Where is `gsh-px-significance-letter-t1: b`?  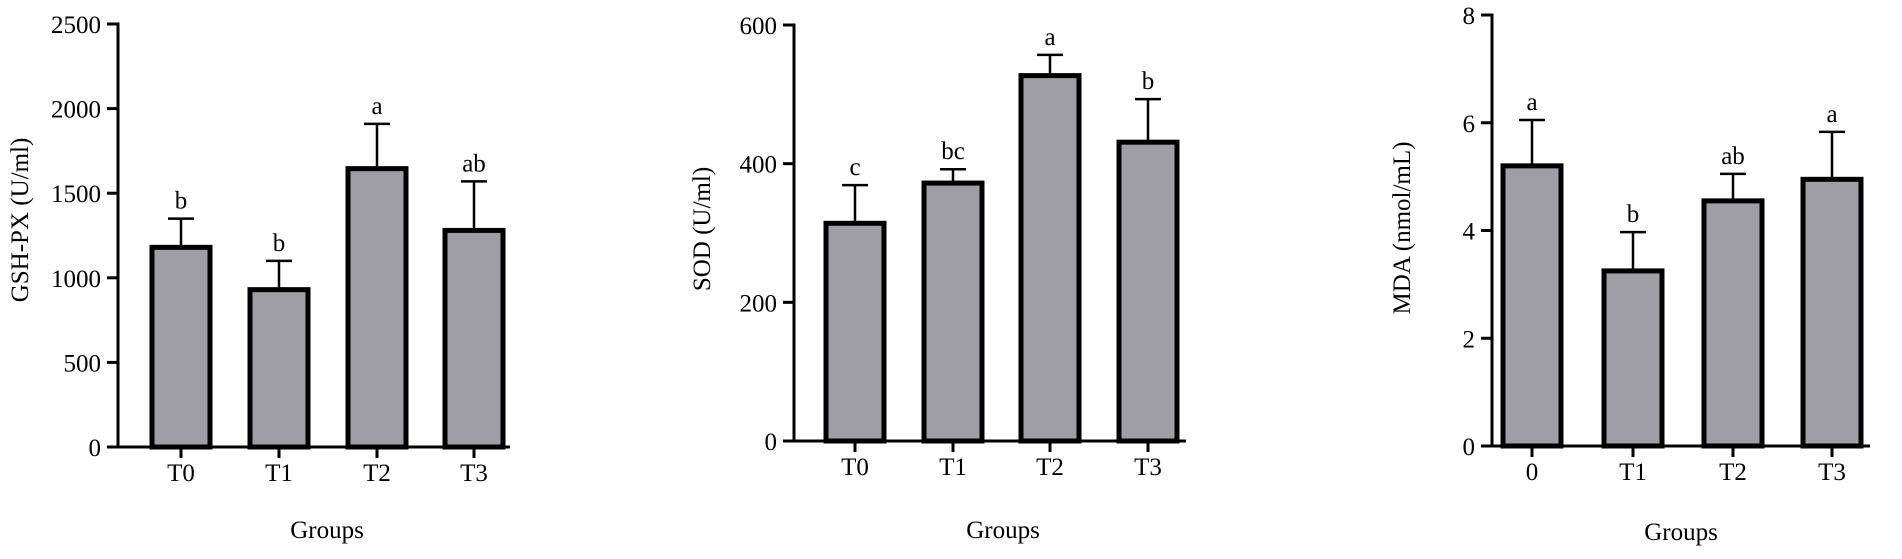
gsh-px-significance-letter-t1: b is located at coordinates (279, 243).